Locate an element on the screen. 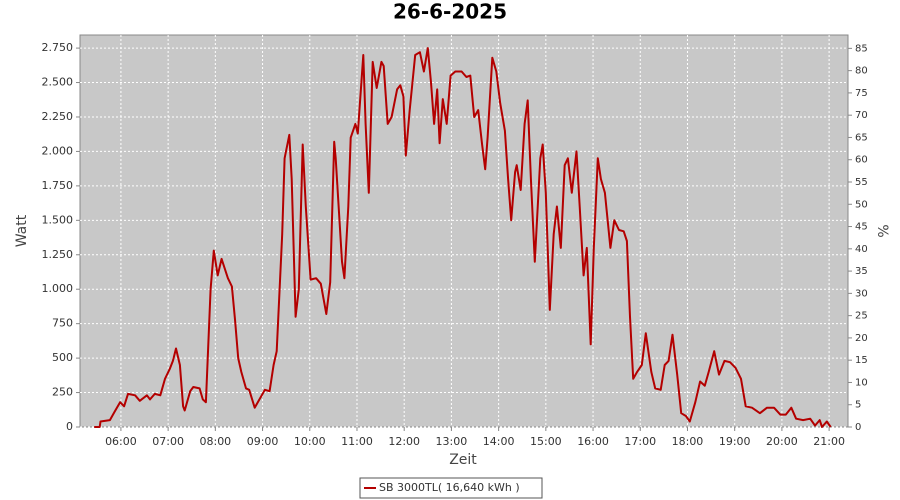  y2-tick-label: 5 is located at coordinates (858, 405).